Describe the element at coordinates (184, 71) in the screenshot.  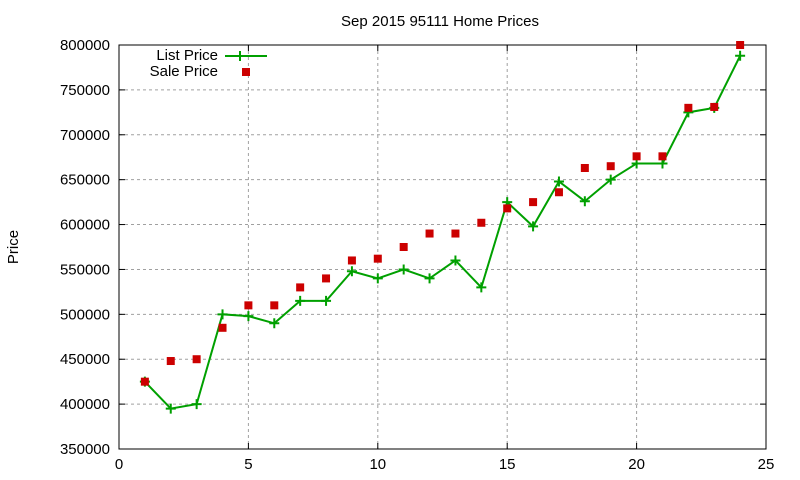
I see `legend-label-sale-price: Sale Price` at that location.